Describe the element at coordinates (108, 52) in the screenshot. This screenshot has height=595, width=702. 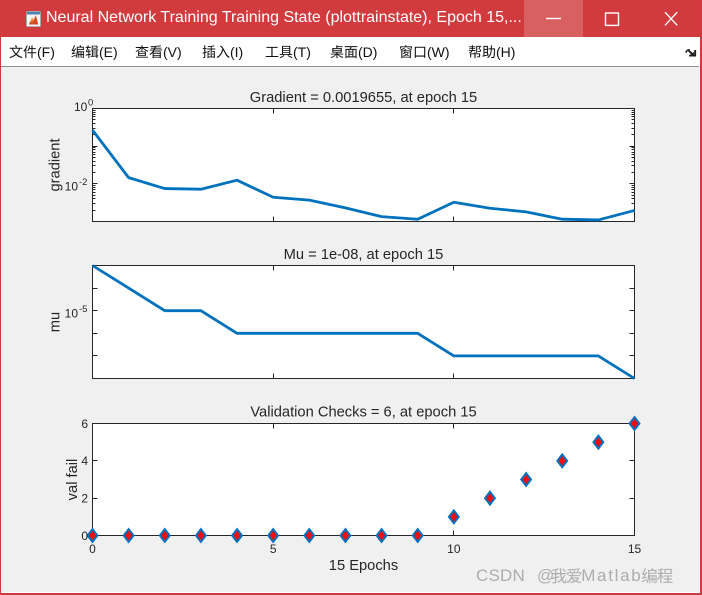
I see `svg-text: (E)` at that location.